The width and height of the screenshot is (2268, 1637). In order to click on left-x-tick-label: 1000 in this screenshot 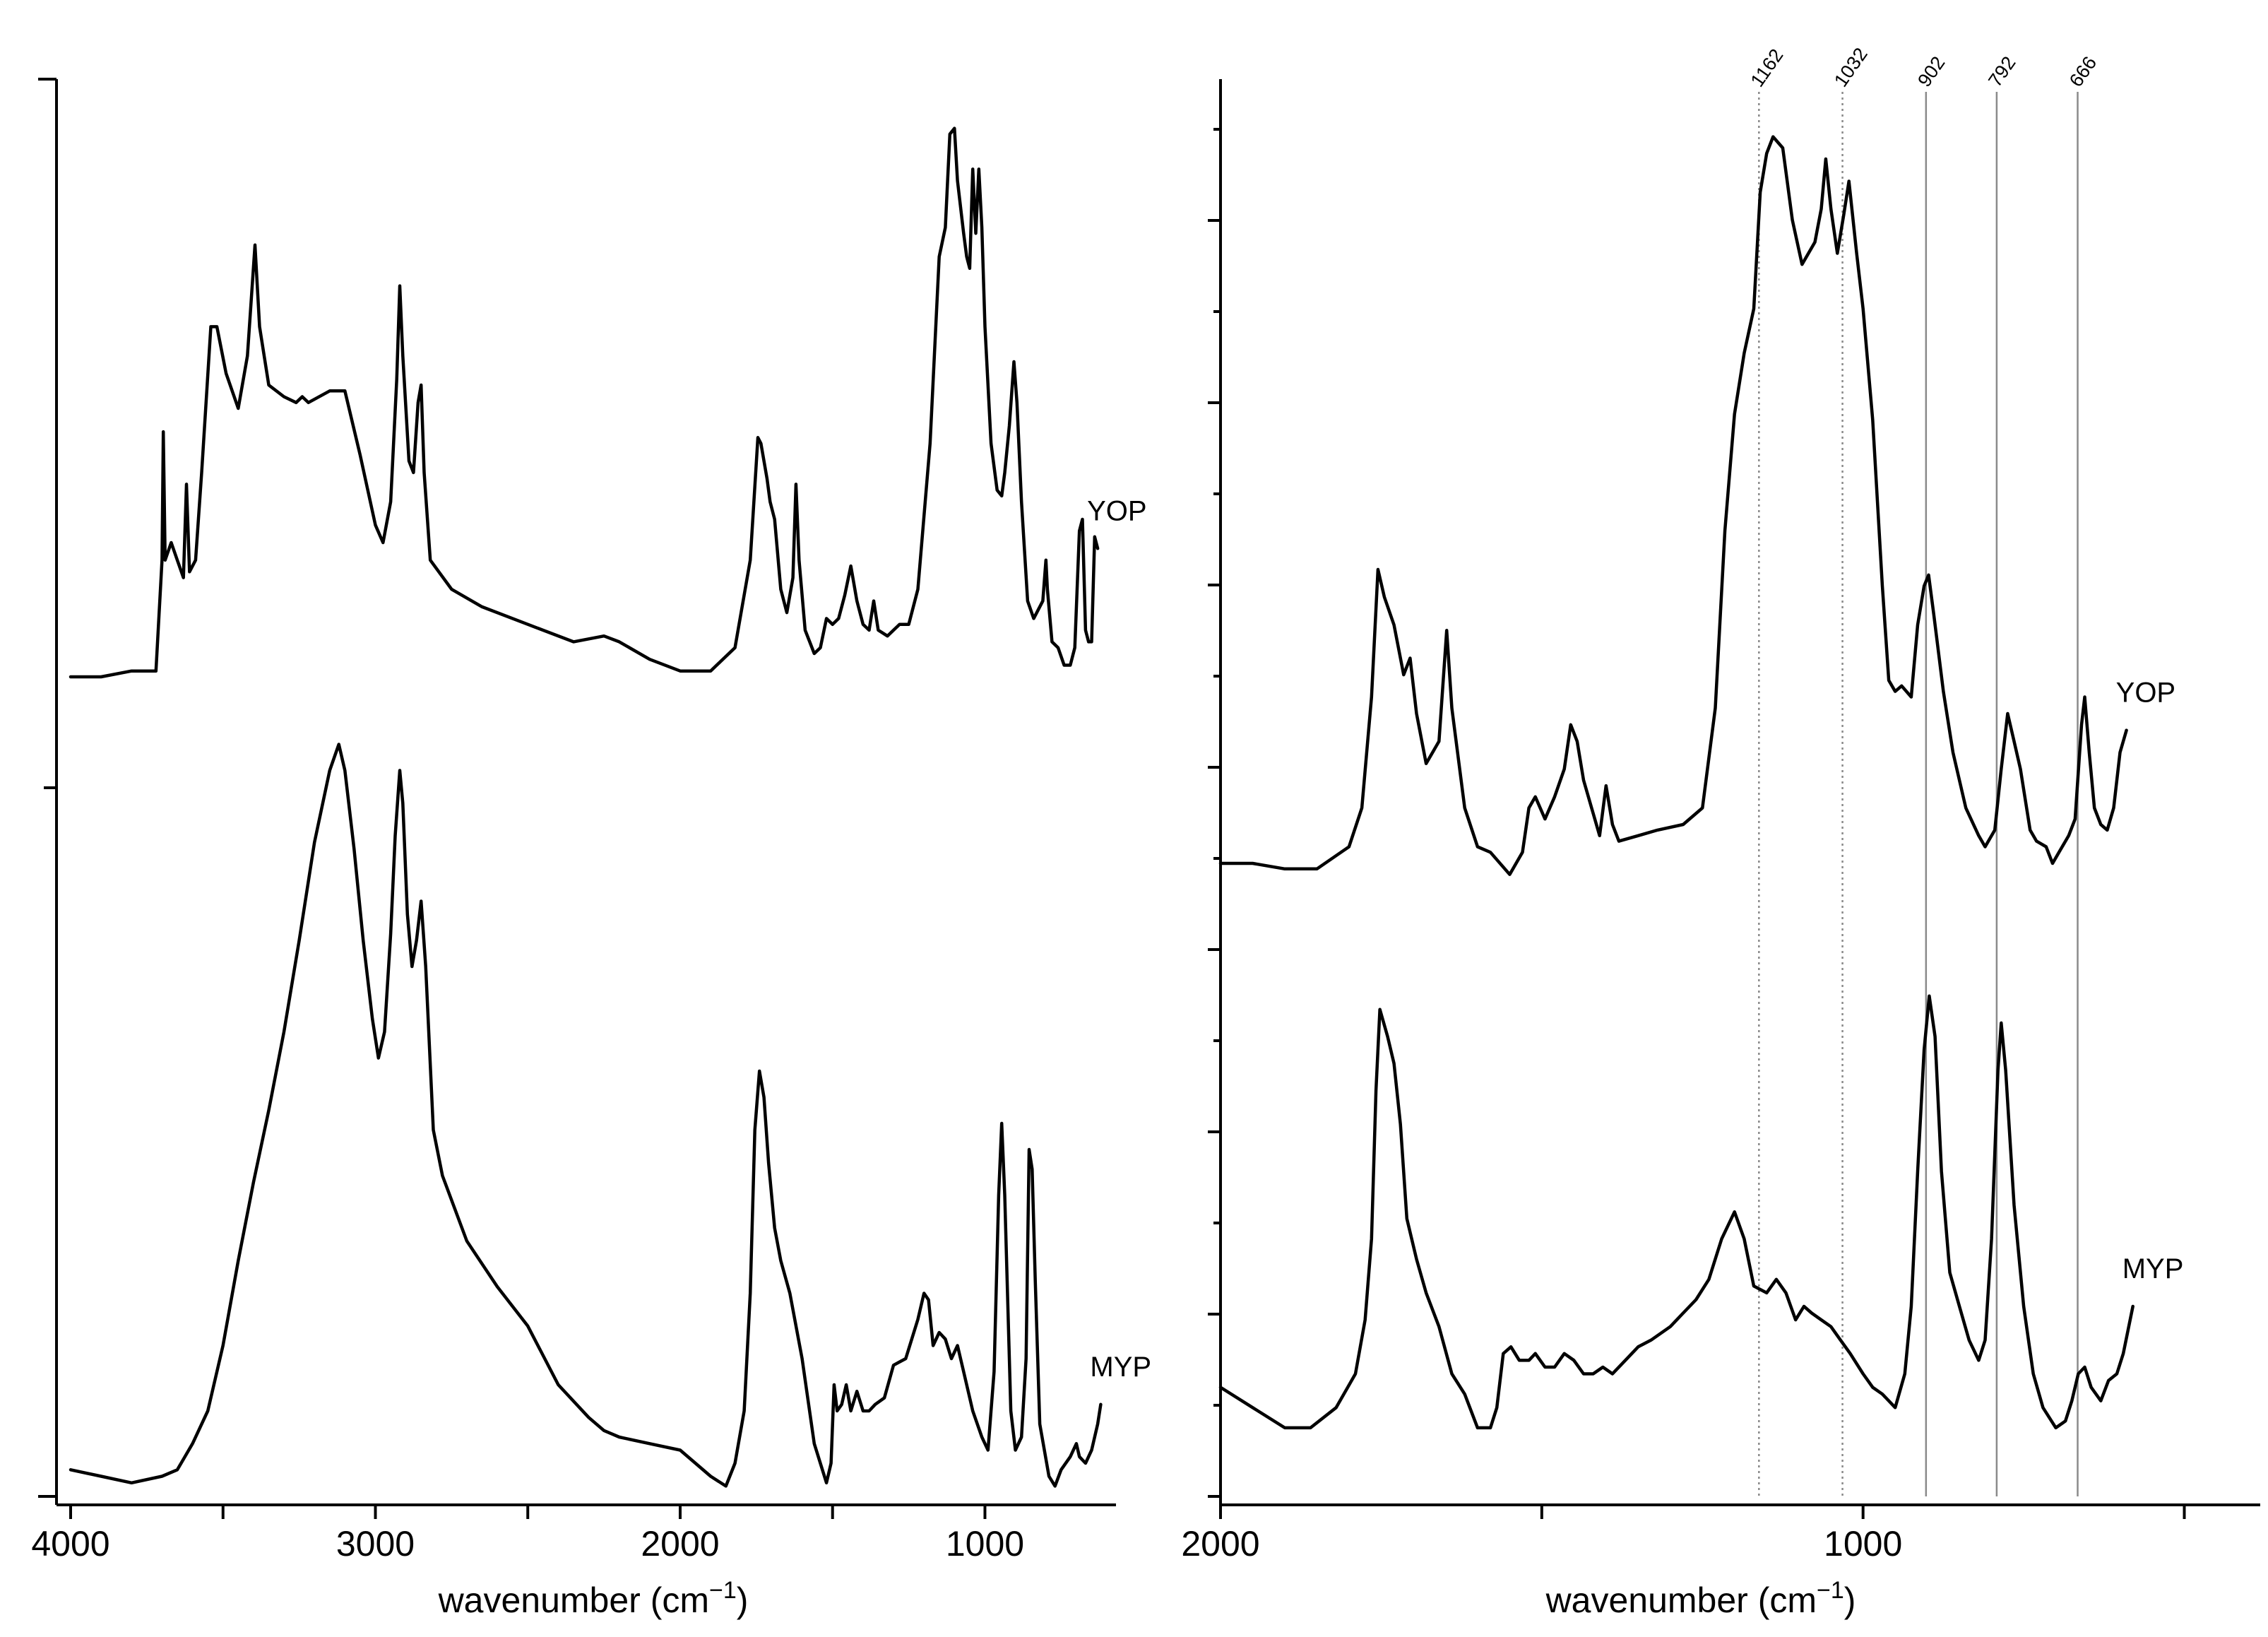, I will do `click(985, 1544)`.